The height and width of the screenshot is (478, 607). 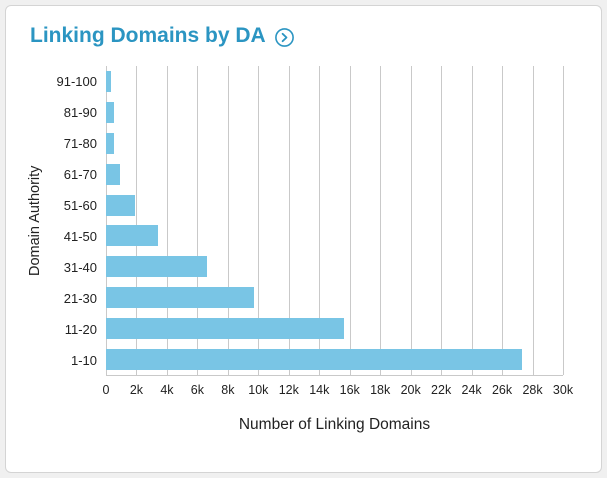 I want to click on card-title: Linking Domains by DA, so click(x=148, y=35).